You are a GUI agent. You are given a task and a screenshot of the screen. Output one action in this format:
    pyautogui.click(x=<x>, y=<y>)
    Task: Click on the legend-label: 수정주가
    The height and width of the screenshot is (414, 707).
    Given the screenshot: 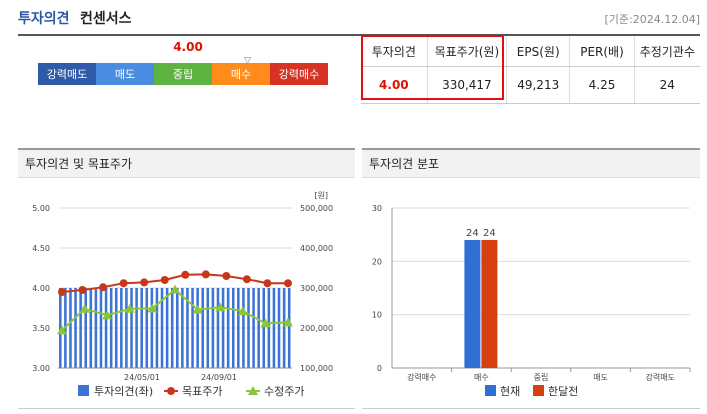 What is the action you would take?
    pyautogui.click(x=284, y=391)
    